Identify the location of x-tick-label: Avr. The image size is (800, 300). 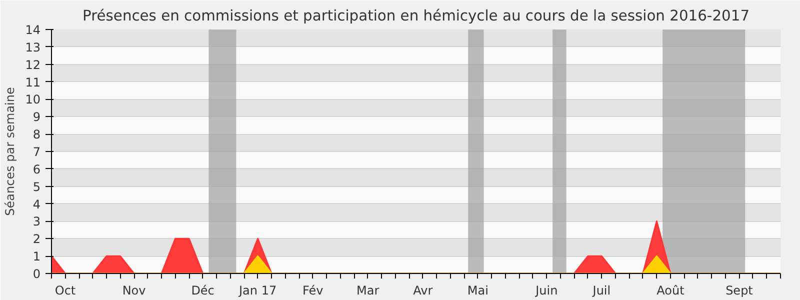
(423, 291).